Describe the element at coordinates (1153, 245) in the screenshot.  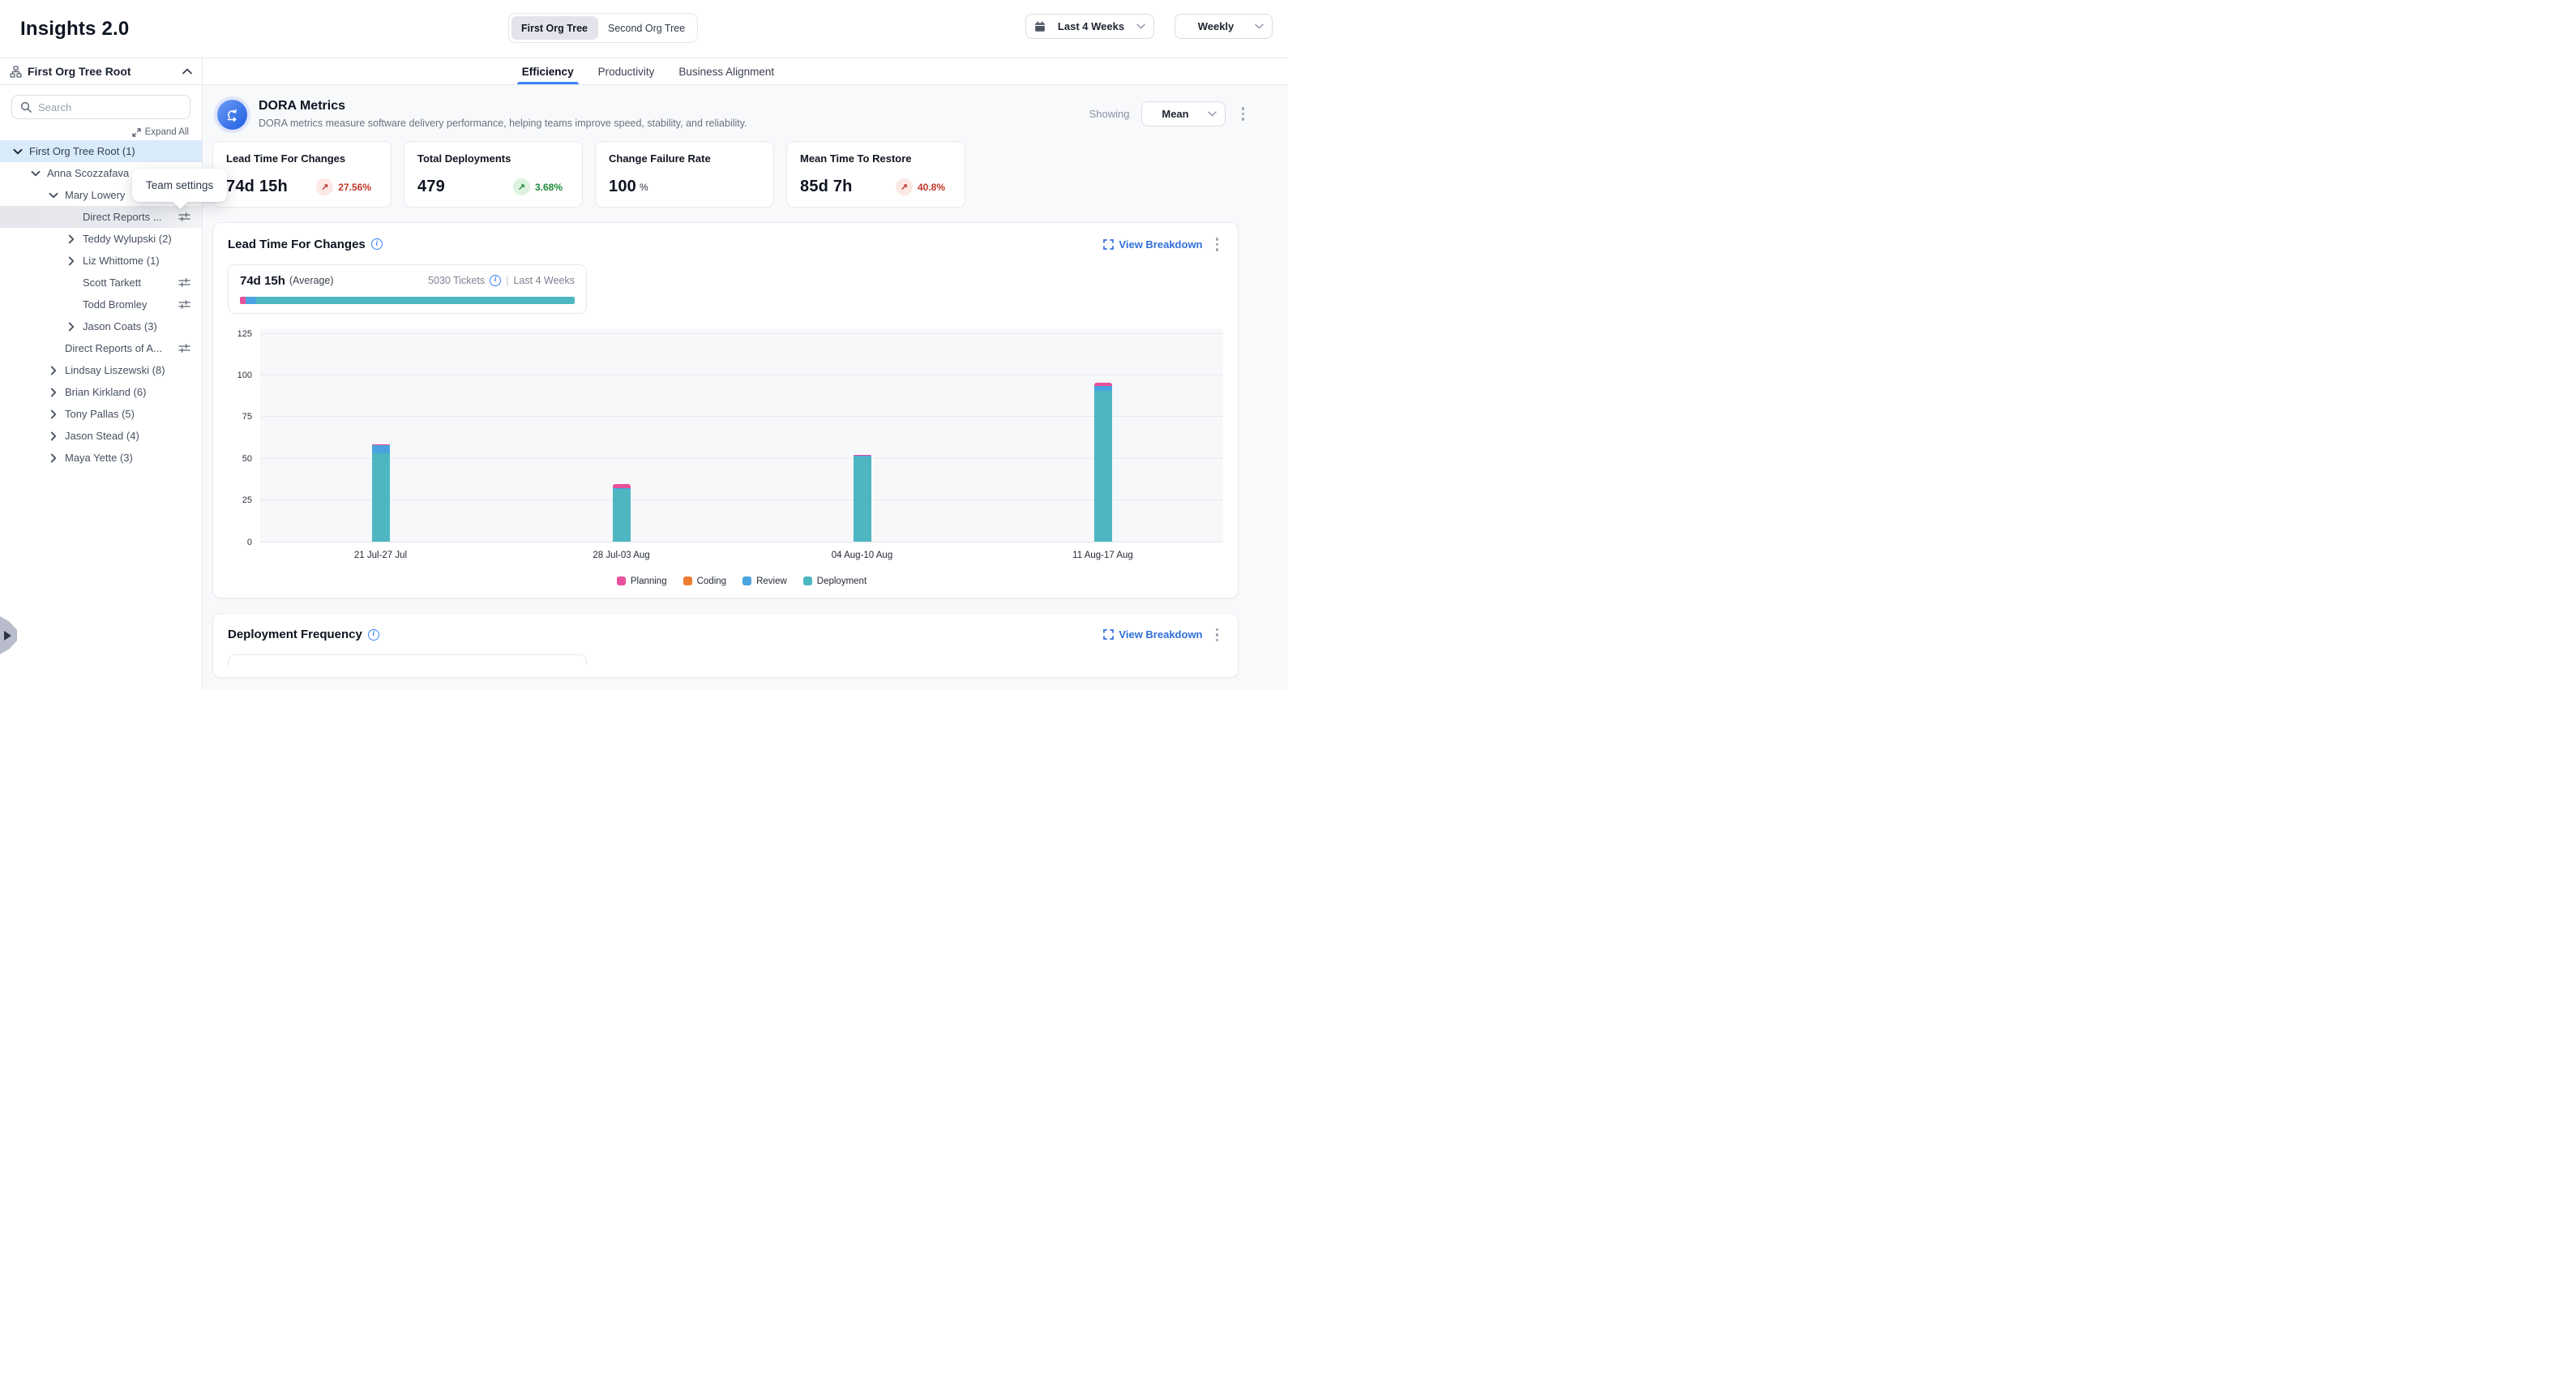
I see `lead-view-breakdown-link: View Breakdown` at that location.